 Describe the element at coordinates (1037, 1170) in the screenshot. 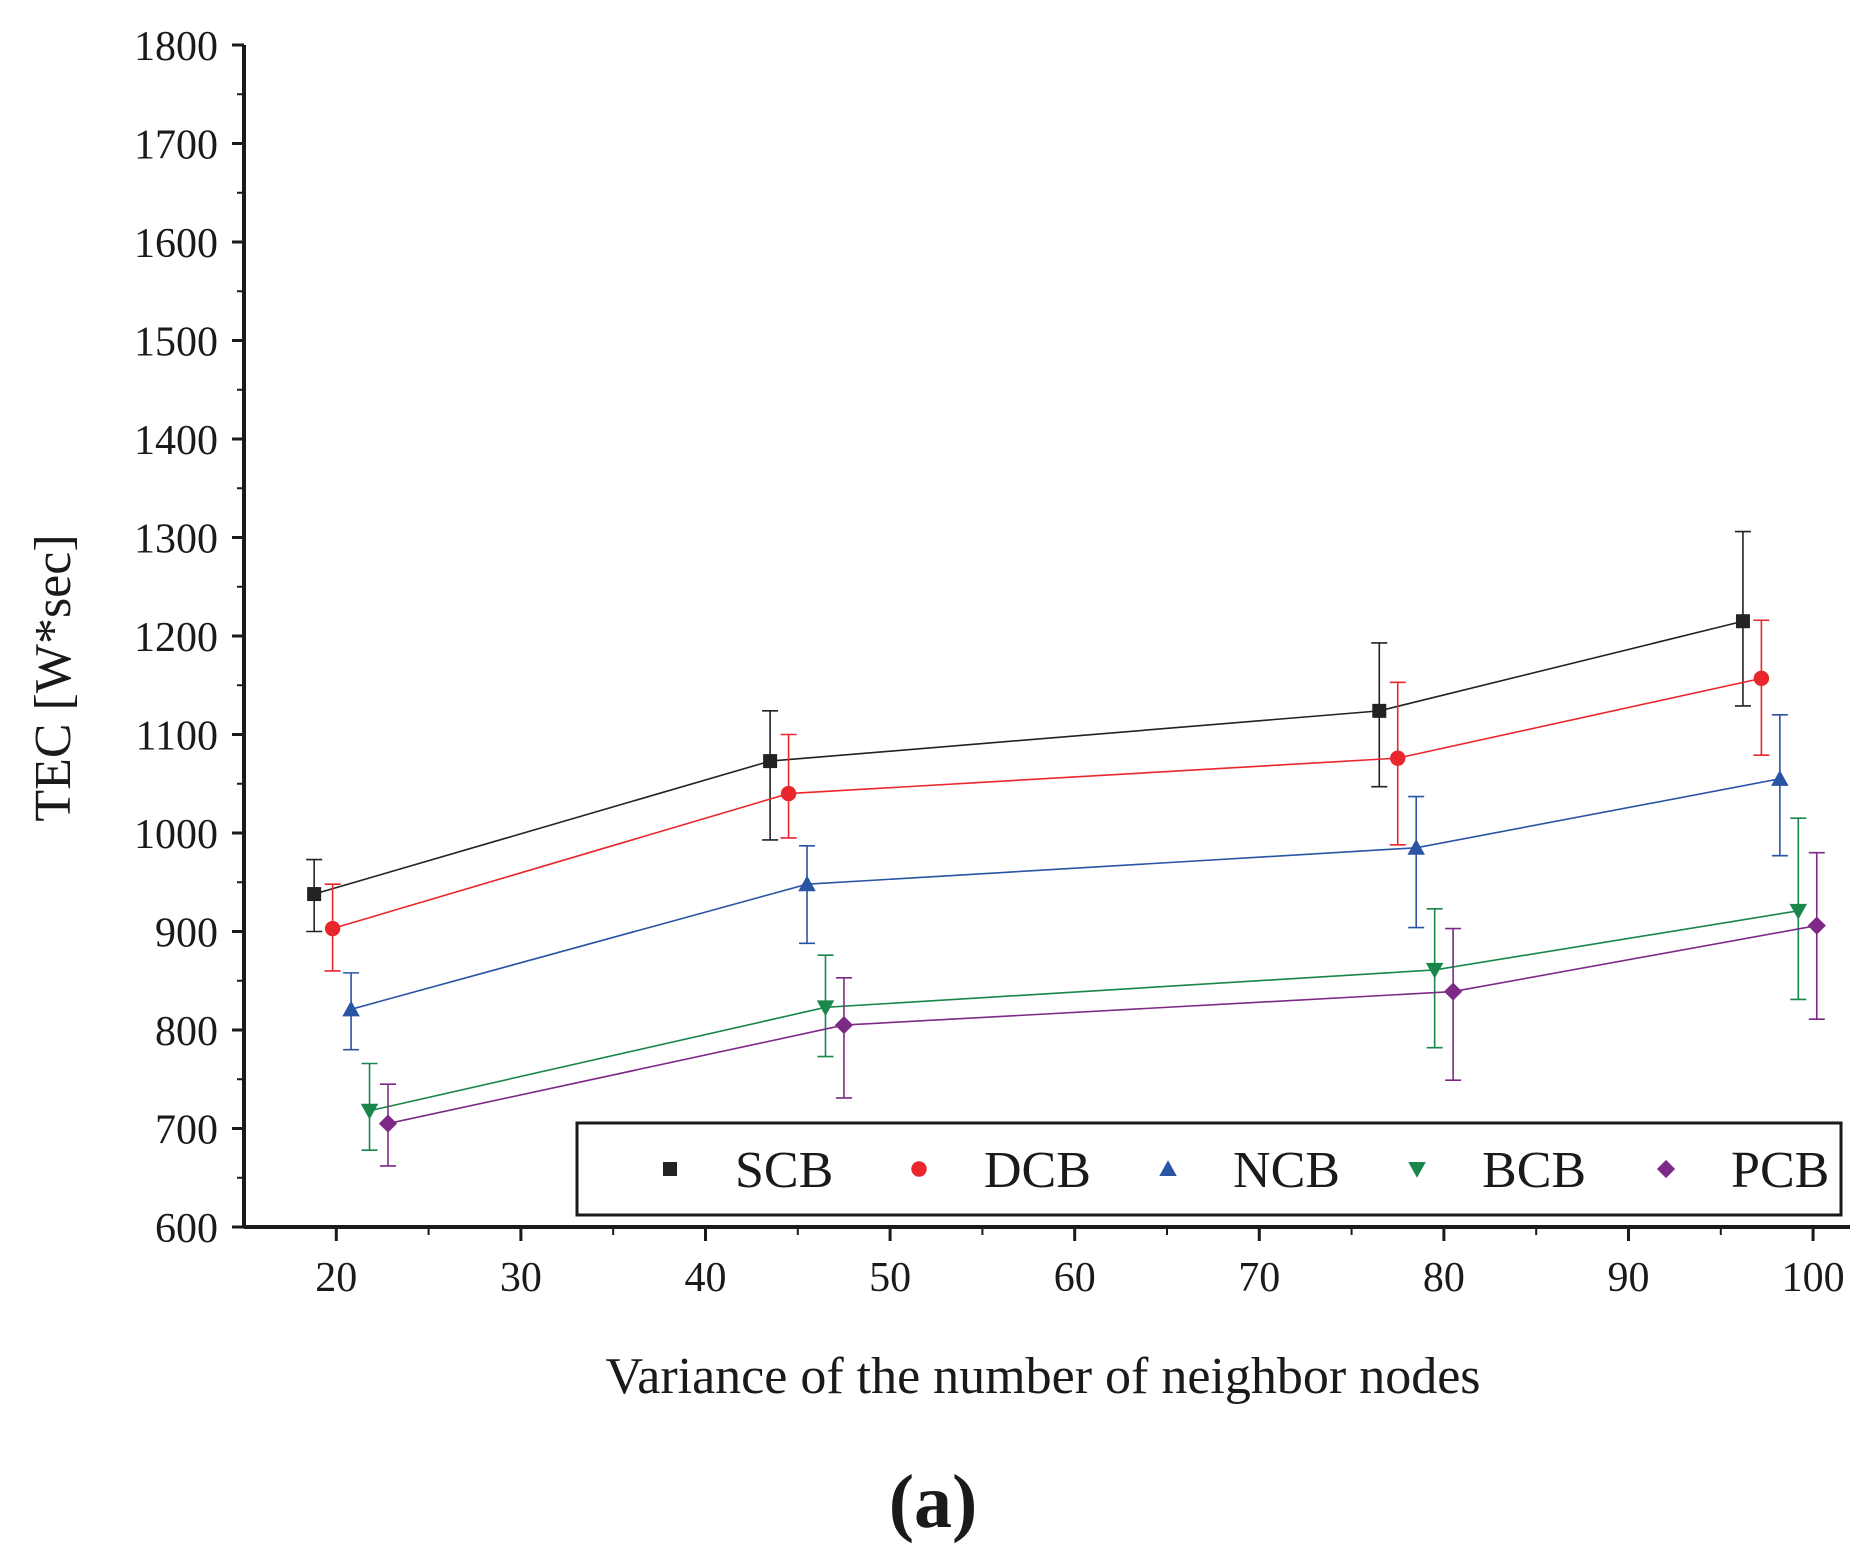

I see `legend-label-dcb: DCB` at that location.